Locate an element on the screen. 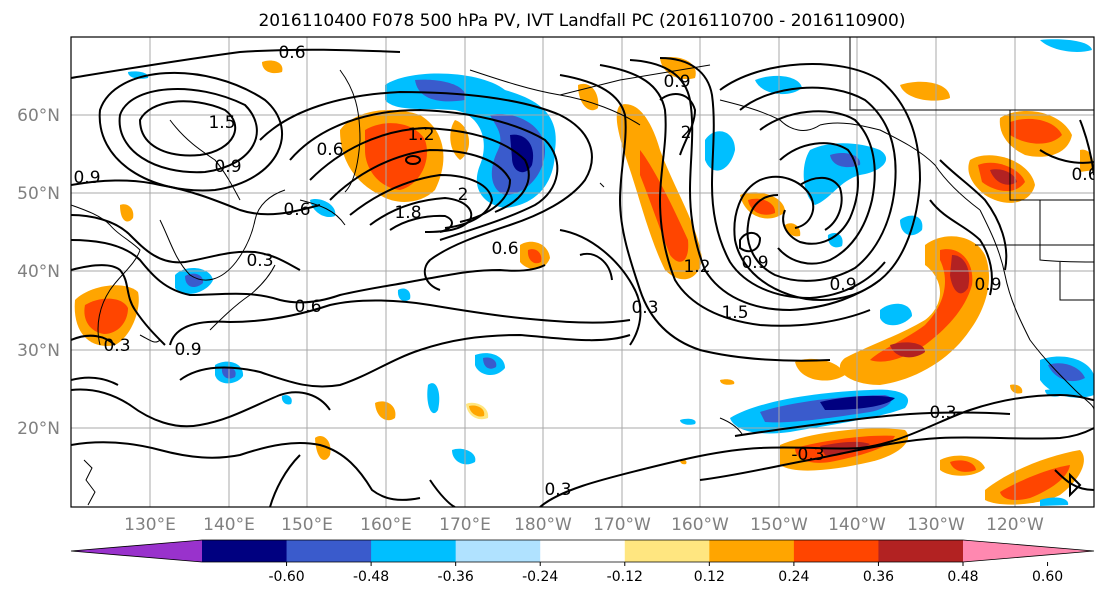  contour-label: 1.2 is located at coordinates (696, 267).